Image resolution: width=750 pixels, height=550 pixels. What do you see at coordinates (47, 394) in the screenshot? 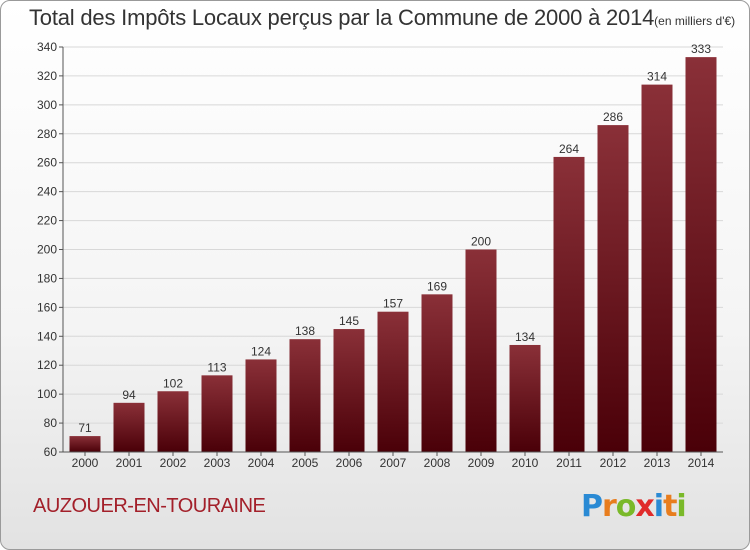
I see `y-tick-label: 100` at bounding box center [47, 394].